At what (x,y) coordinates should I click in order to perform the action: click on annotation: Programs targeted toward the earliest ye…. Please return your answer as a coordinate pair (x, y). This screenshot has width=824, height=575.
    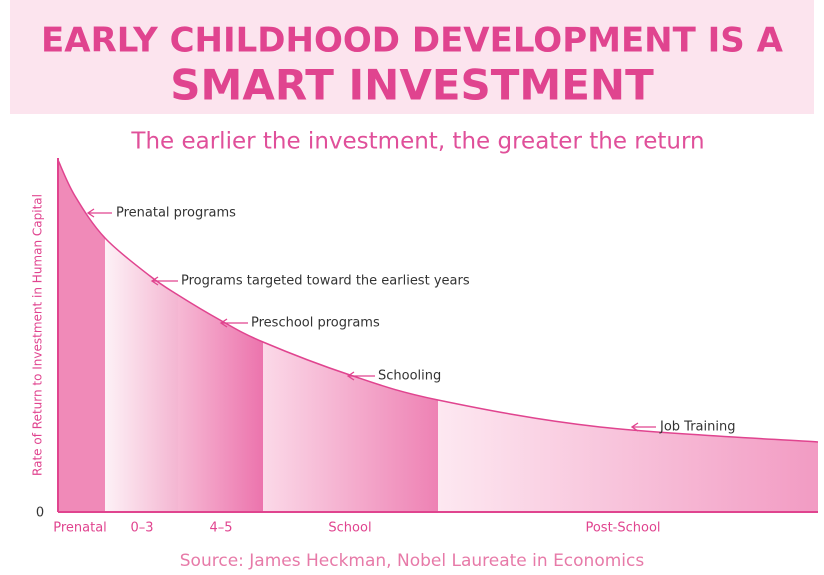
    Looking at the image, I should click on (325, 281).